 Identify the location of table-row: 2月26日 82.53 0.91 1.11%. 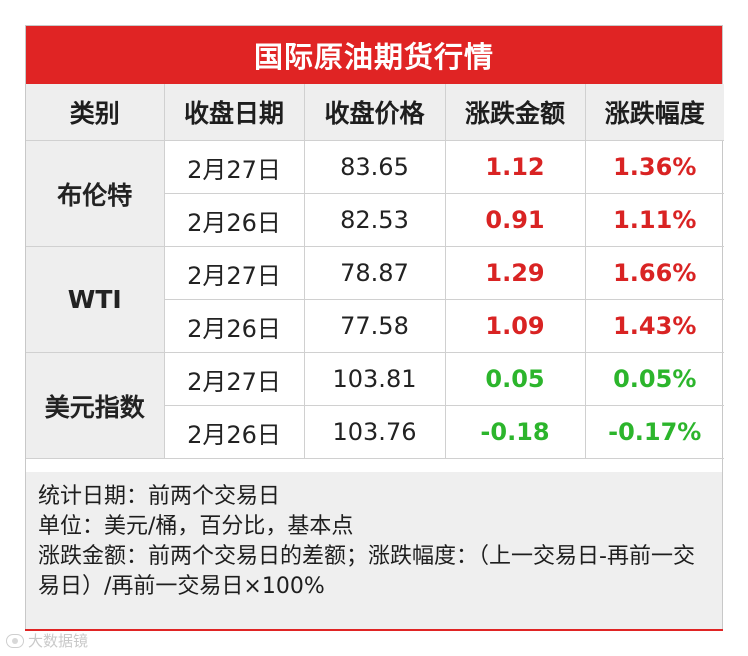
(375, 220).